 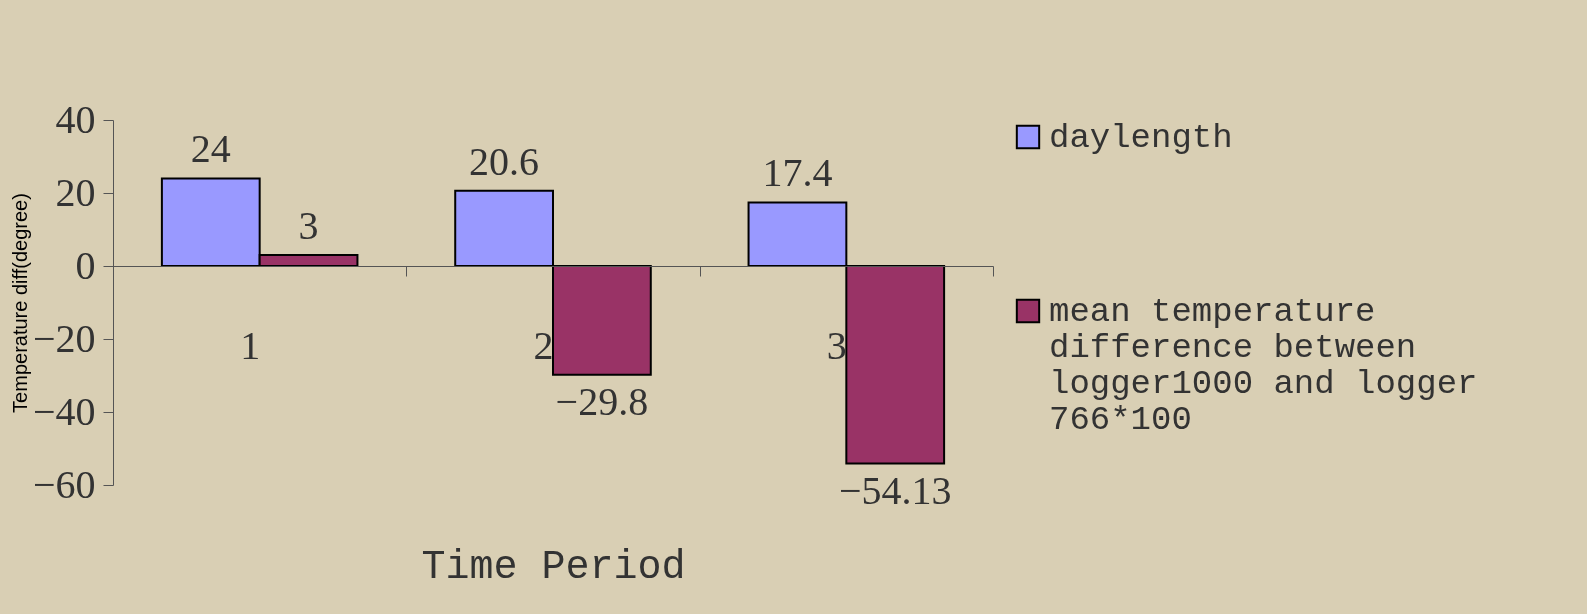 I want to click on data-label: 17.4, so click(x=797, y=173).